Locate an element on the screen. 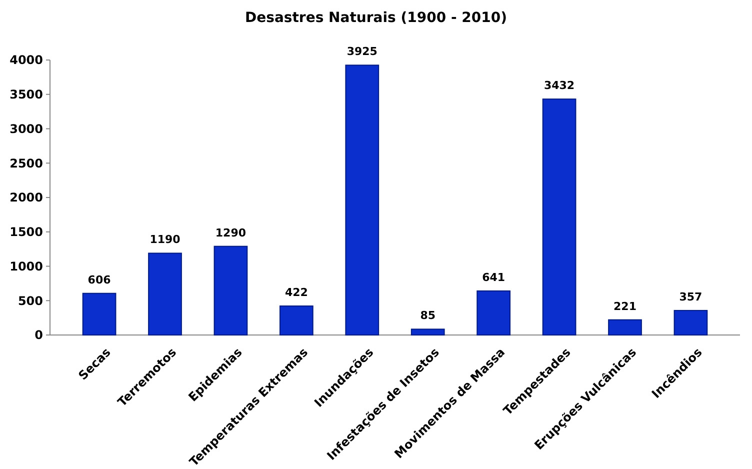  y-tick-label: 500 is located at coordinates (30, 301).